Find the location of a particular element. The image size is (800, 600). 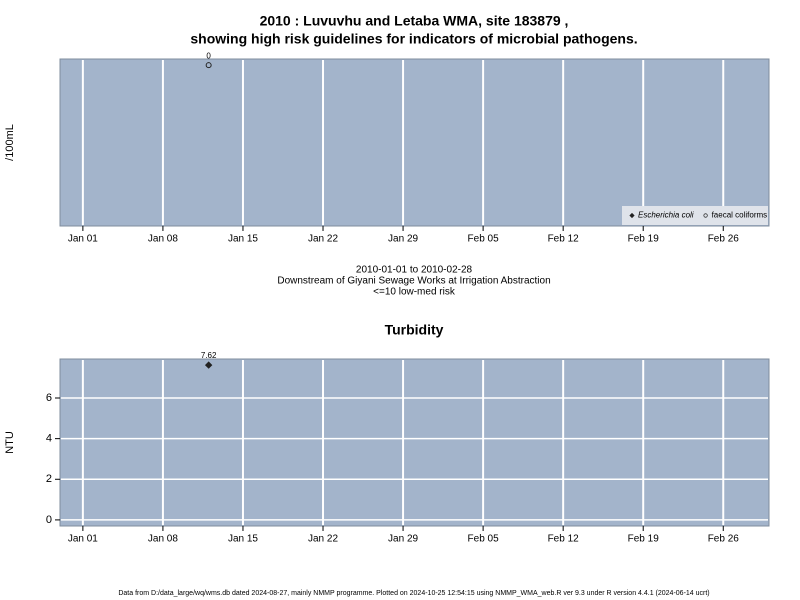

y-tick-label: 6 is located at coordinates (49, 398).